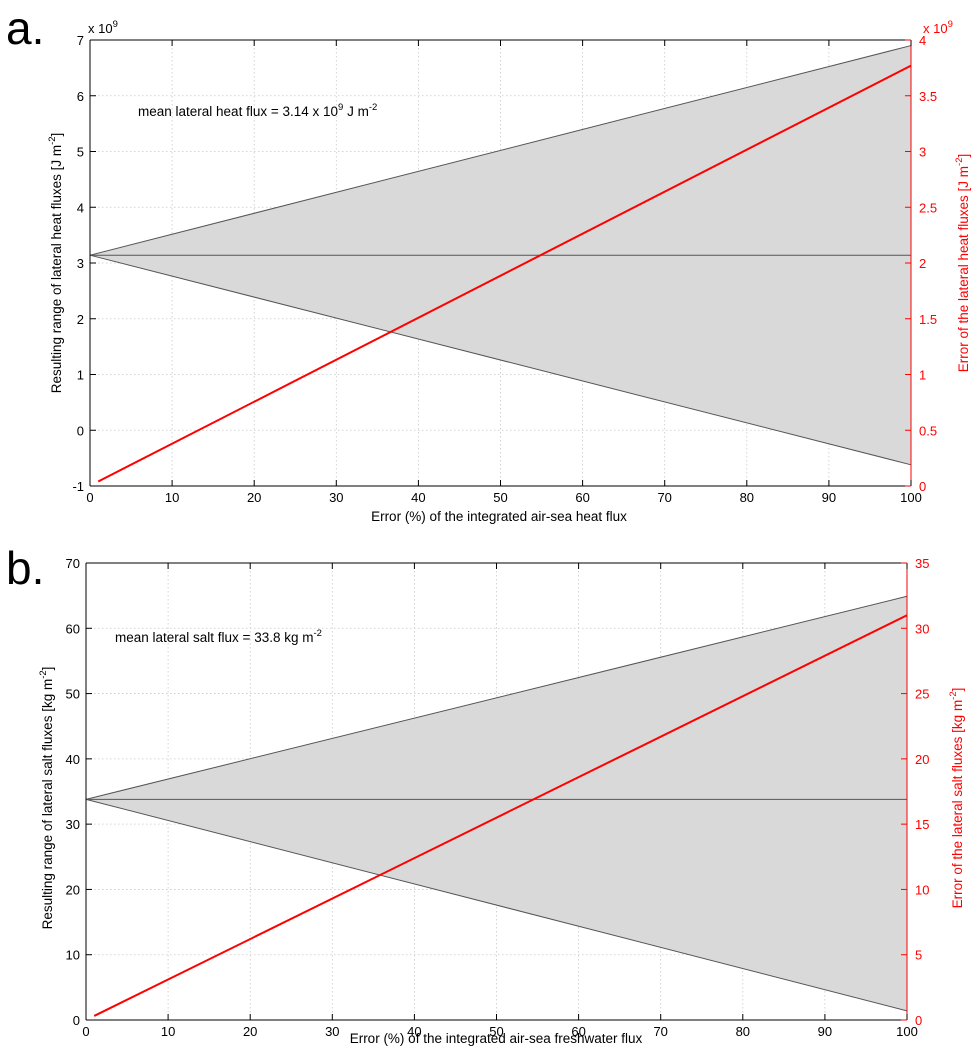 This screenshot has width=977, height=1053. What do you see at coordinates (80, 207) in the screenshot?
I see `y-tick-label-left: 4` at bounding box center [80, 207].